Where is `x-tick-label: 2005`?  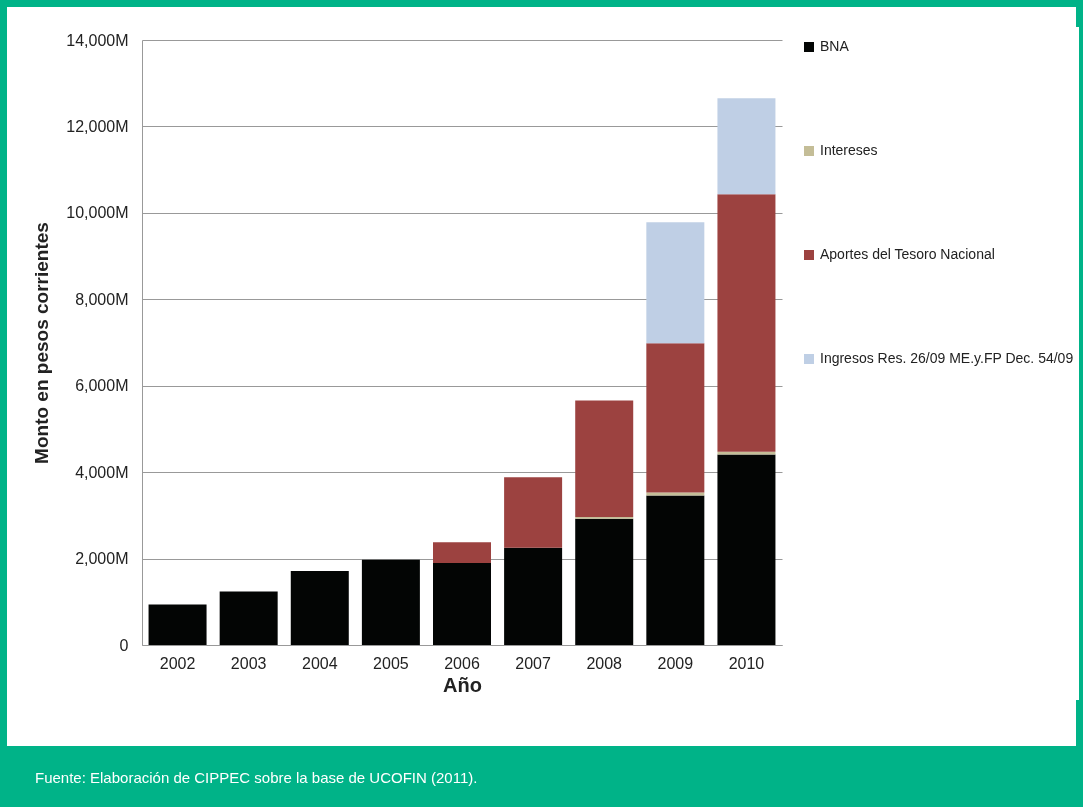 x-tick-label: 2005 is located at coordinates (391, 663).